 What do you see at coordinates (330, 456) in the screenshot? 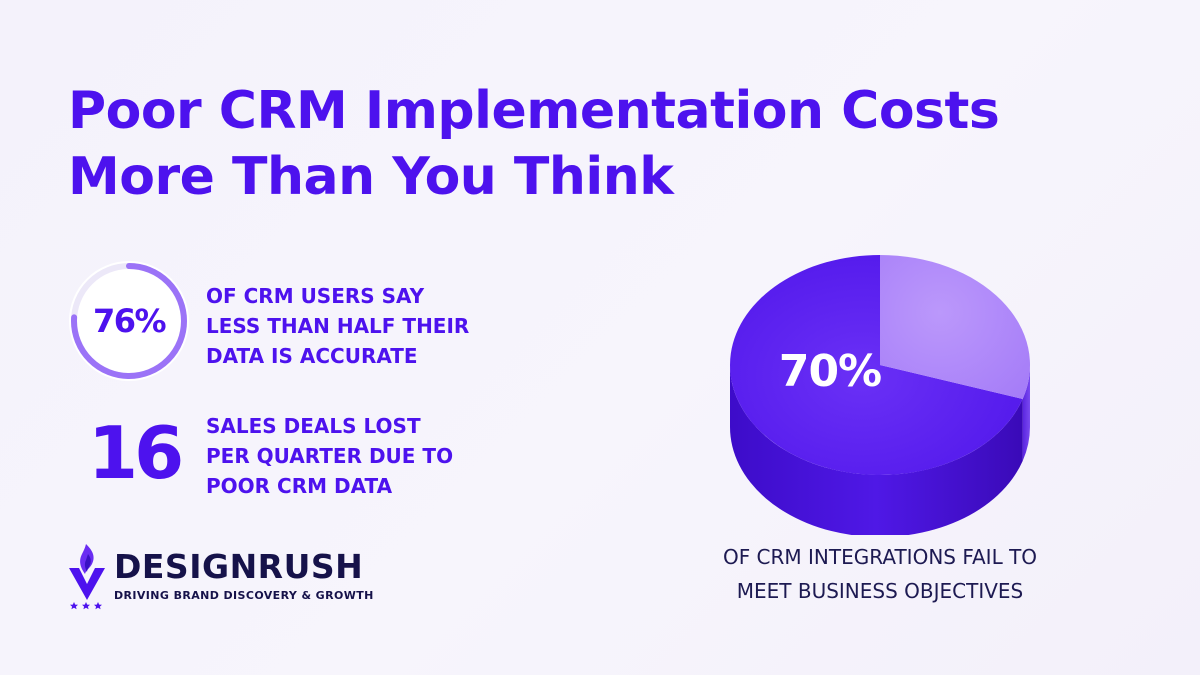
I see `stat-2-line-2: PER QUARTER DUE TO` at bounding box center [330, 456].